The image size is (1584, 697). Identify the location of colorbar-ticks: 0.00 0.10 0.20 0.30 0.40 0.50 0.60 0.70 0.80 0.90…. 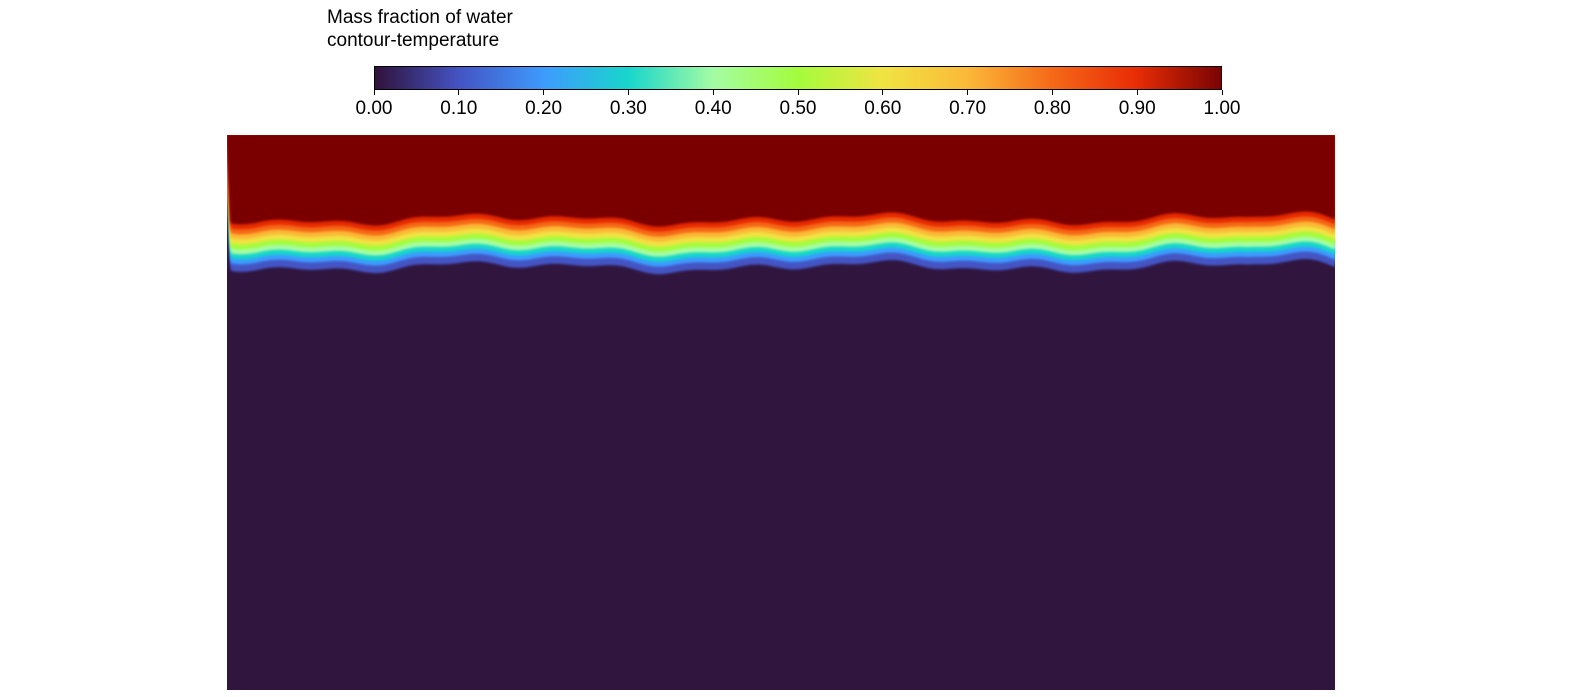
(798, 110).